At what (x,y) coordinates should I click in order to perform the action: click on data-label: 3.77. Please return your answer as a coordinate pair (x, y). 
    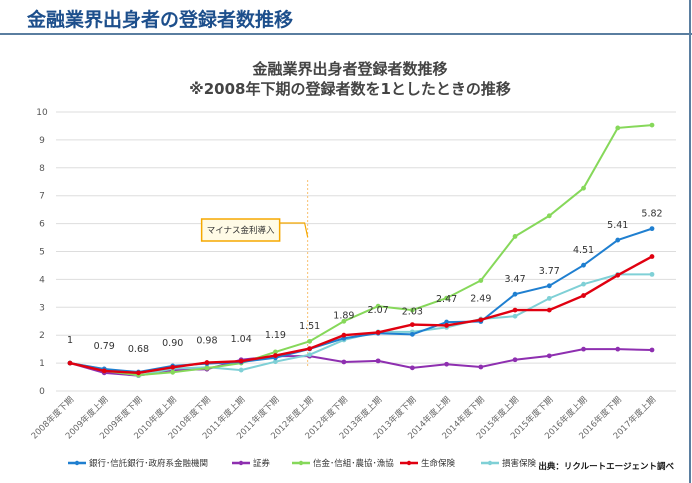
    Looking at the image, I should click on (549, 271).